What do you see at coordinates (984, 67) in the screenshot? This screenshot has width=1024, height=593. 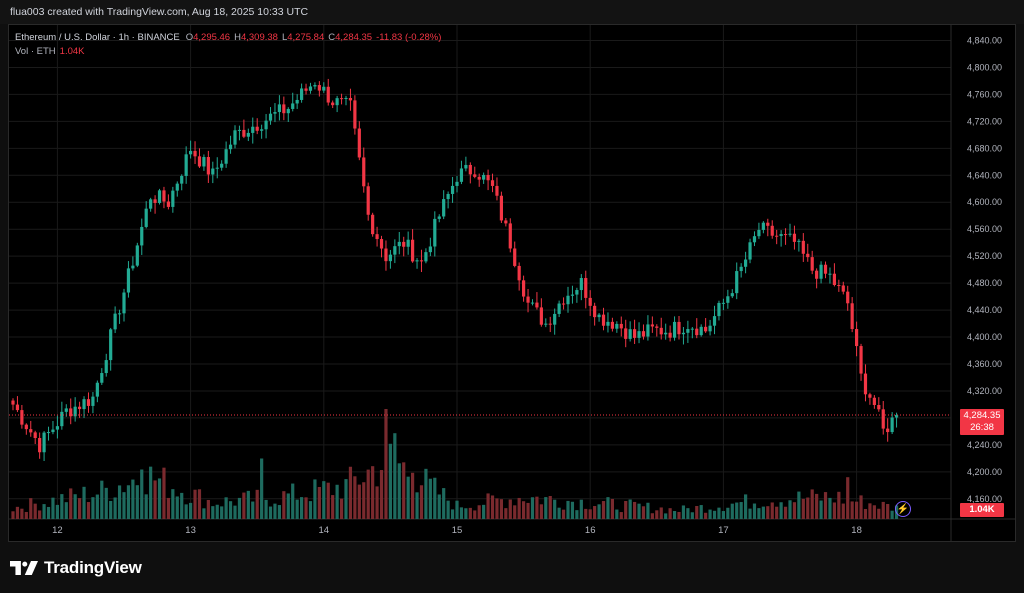 I see `y-tick-label: 4,800.00` at bounding box center [984, 67].